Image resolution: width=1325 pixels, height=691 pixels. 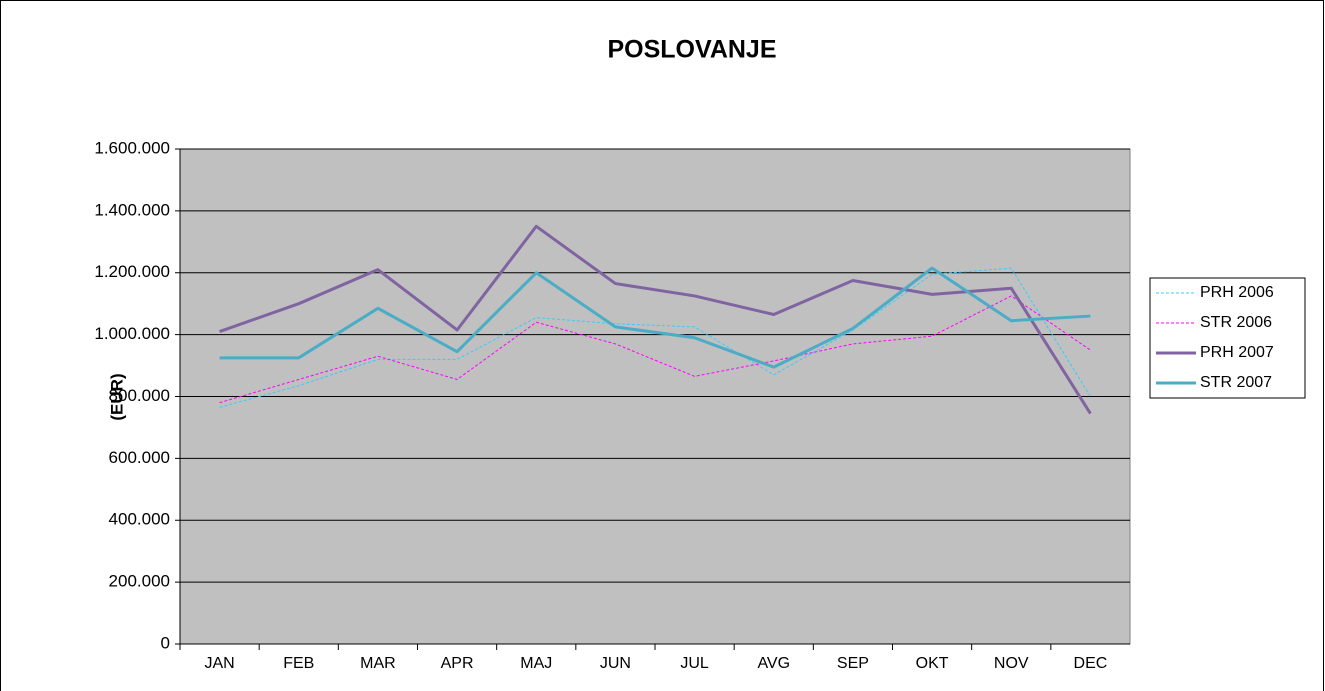 What do you see at coordinates (536, 663) in the screenshot?
I see `x-tick-label: MAJ` at bounding box center [536, 663].